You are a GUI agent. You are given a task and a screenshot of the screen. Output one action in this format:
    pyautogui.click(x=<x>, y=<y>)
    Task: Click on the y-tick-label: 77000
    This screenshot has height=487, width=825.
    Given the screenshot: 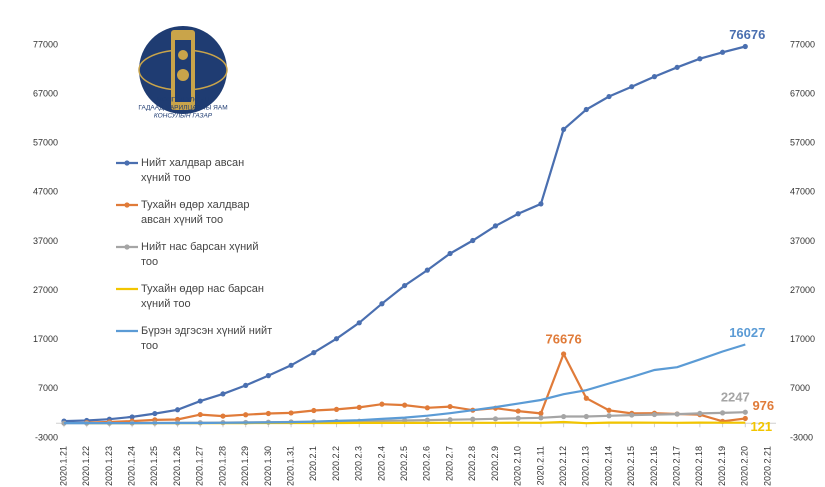 What is the action you would take?
    pyautogui.click(x=45, y=44)
    